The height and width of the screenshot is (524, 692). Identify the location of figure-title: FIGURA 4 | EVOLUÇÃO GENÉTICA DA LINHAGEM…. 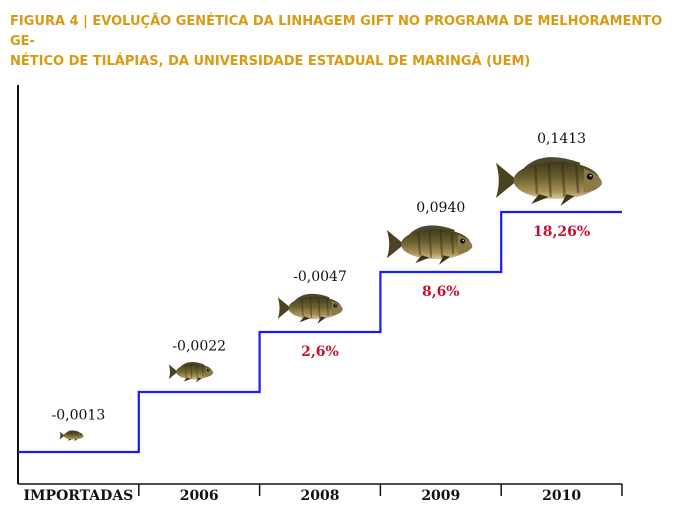
(345, 42).